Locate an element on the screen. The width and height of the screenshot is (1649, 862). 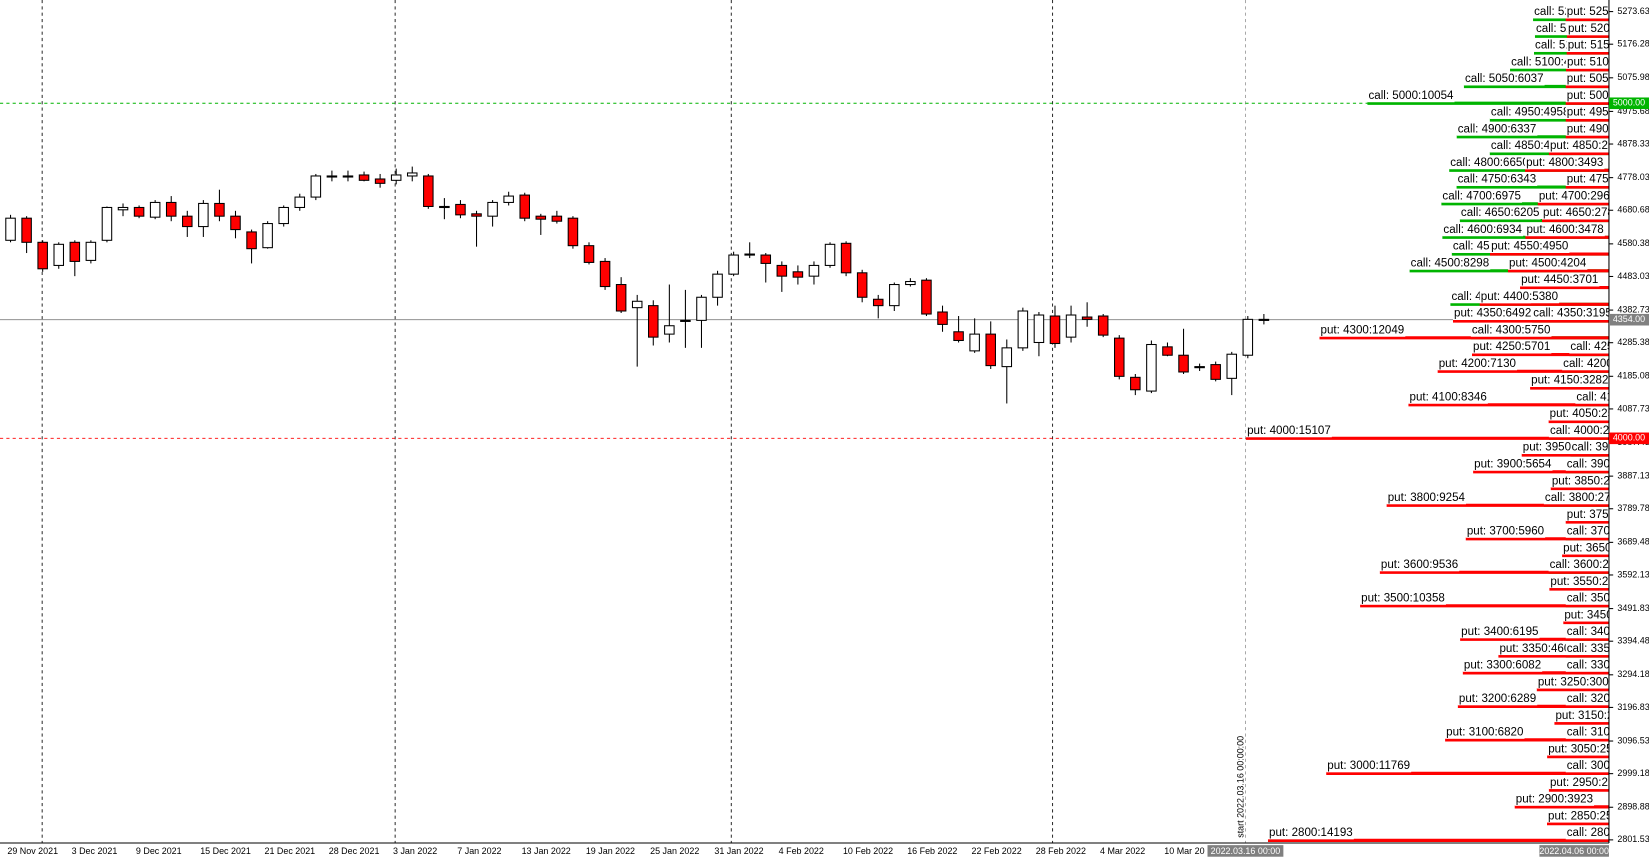
oi-label: put: 5250:1800 is located at coordinates (1605, 12).